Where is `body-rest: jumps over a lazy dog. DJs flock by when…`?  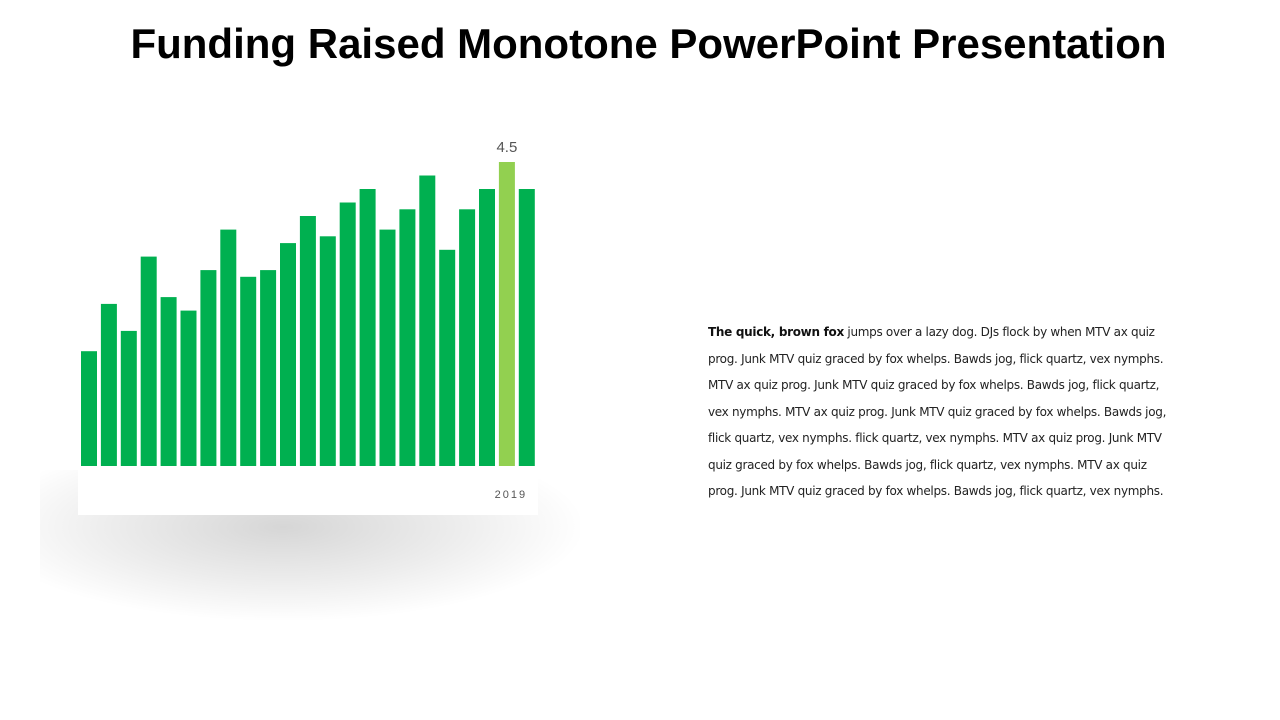 body-rest: jumps over a lazy dog. DJs flock by when… is located at coordinates (937, 411).